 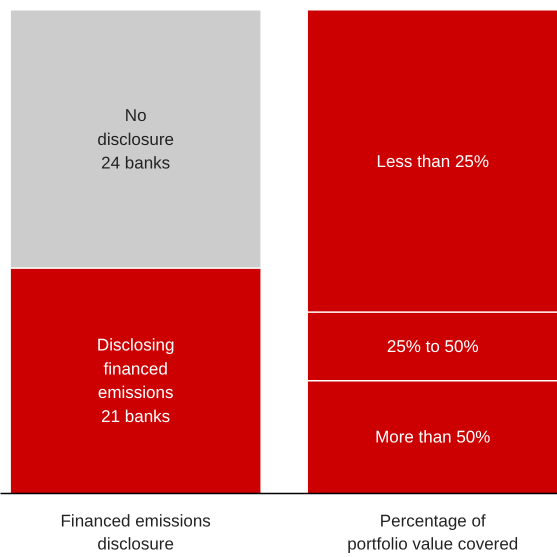 I want to click on x-tick-label: Financed emissions disclosure, so click(x=135, y=533).